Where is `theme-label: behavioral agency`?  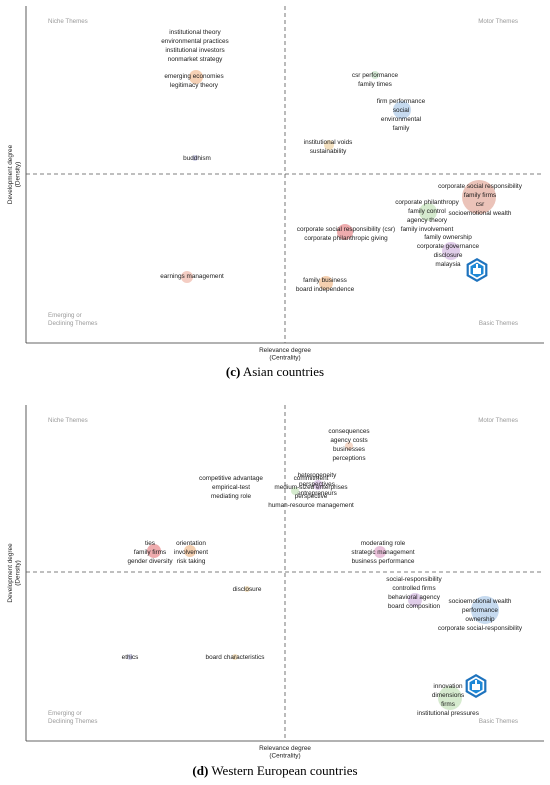 theme-label: behavioral agency is located at coordinates (414, 597).